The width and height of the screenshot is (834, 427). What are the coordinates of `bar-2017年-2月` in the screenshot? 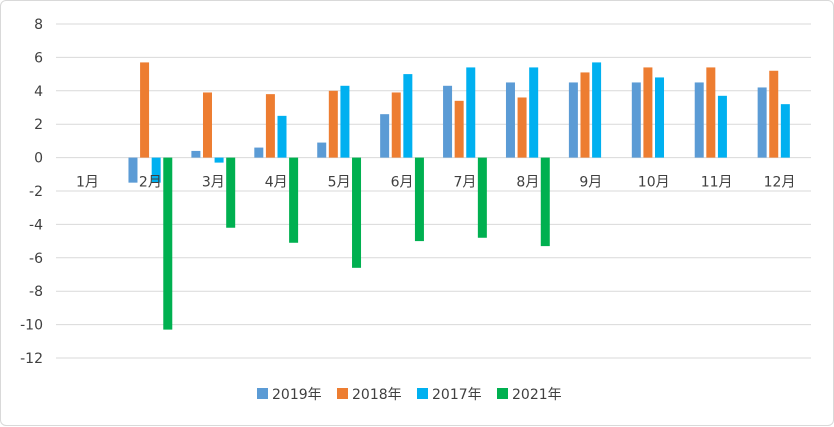 It's located at (156, 170).